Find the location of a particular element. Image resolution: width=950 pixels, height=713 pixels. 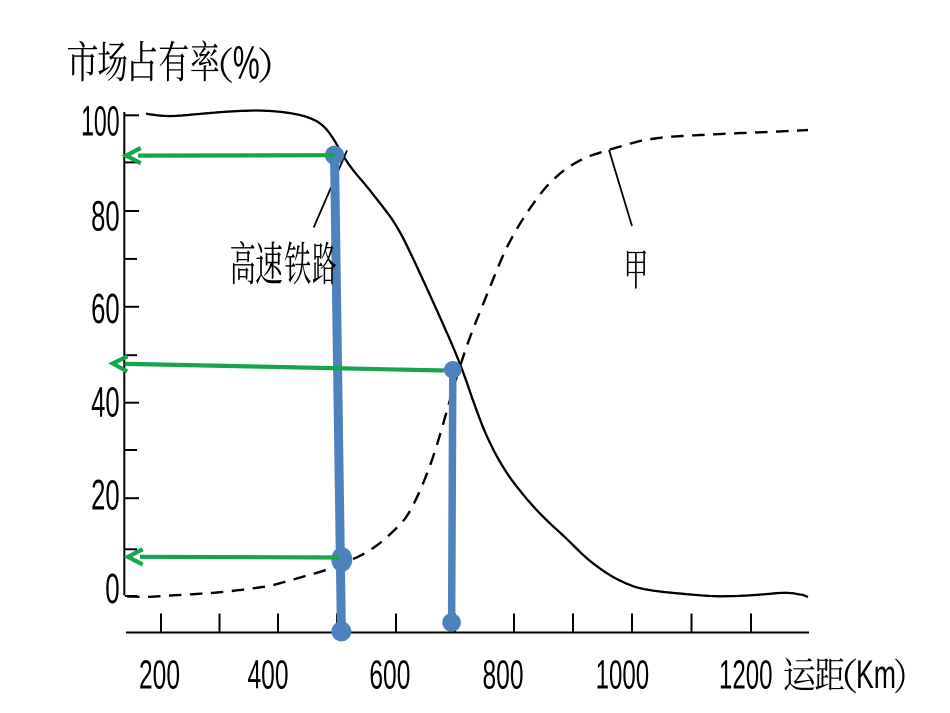

svg-text: 100 is located at coordinates (100, 122).